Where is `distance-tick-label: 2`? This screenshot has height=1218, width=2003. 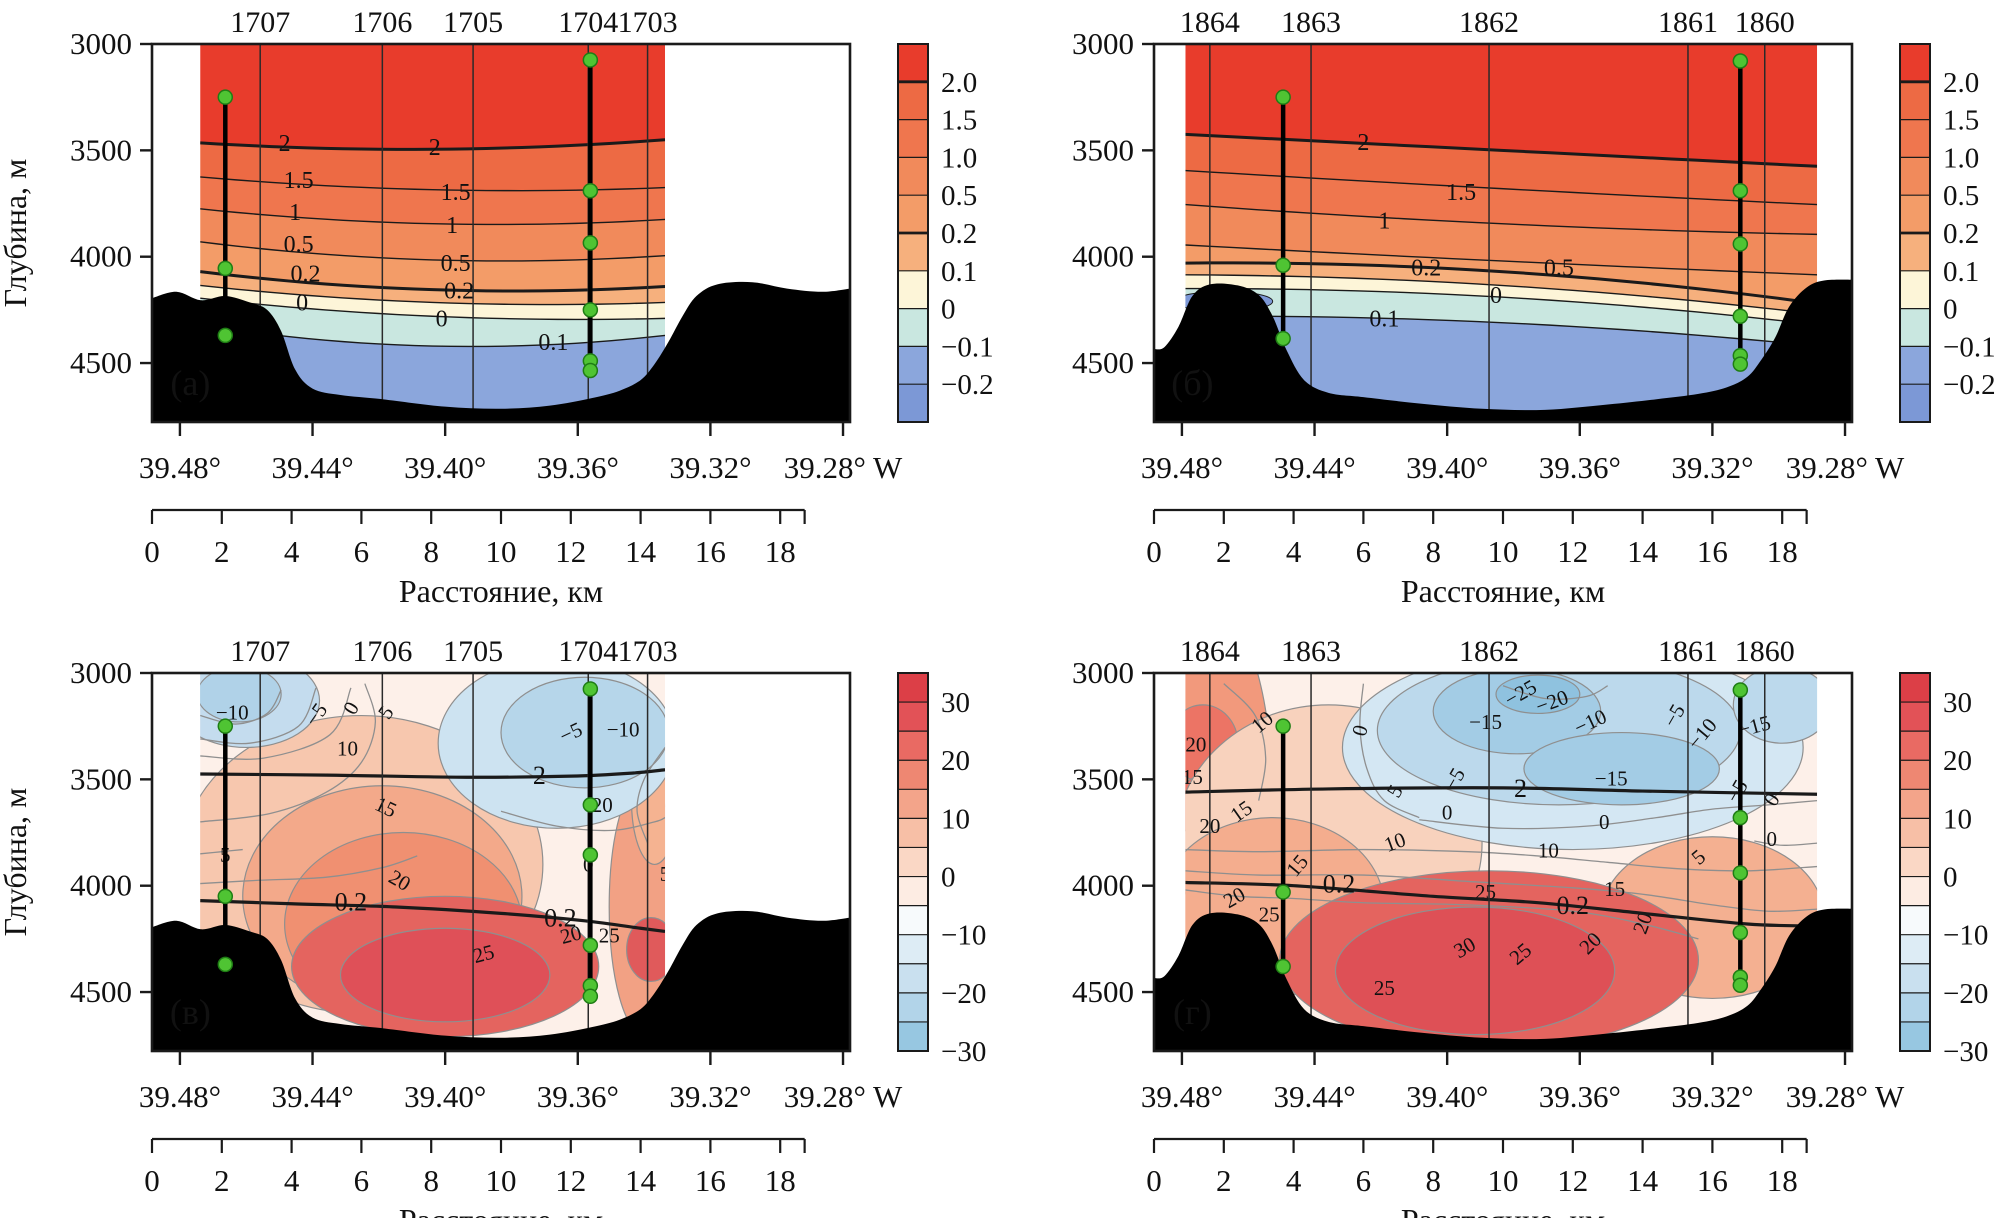 distance-tick-label: 2 is located at coordinates (222, 1180).